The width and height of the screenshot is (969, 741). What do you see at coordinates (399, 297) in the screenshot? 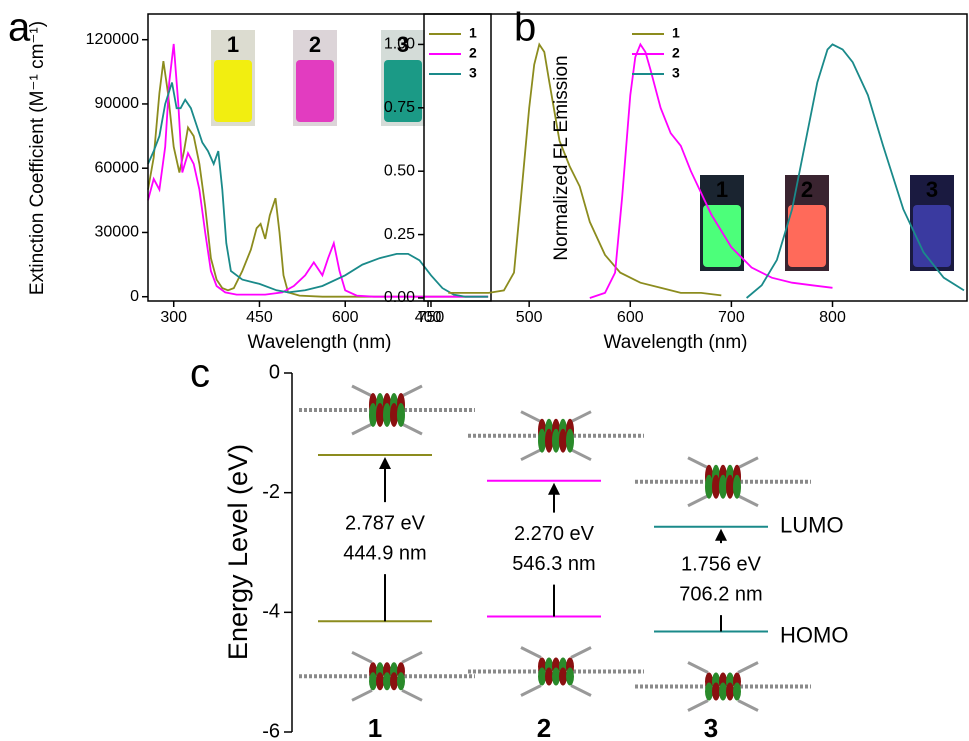
I see `y-tick-label: 0.00` at bounding box center [399, 297].